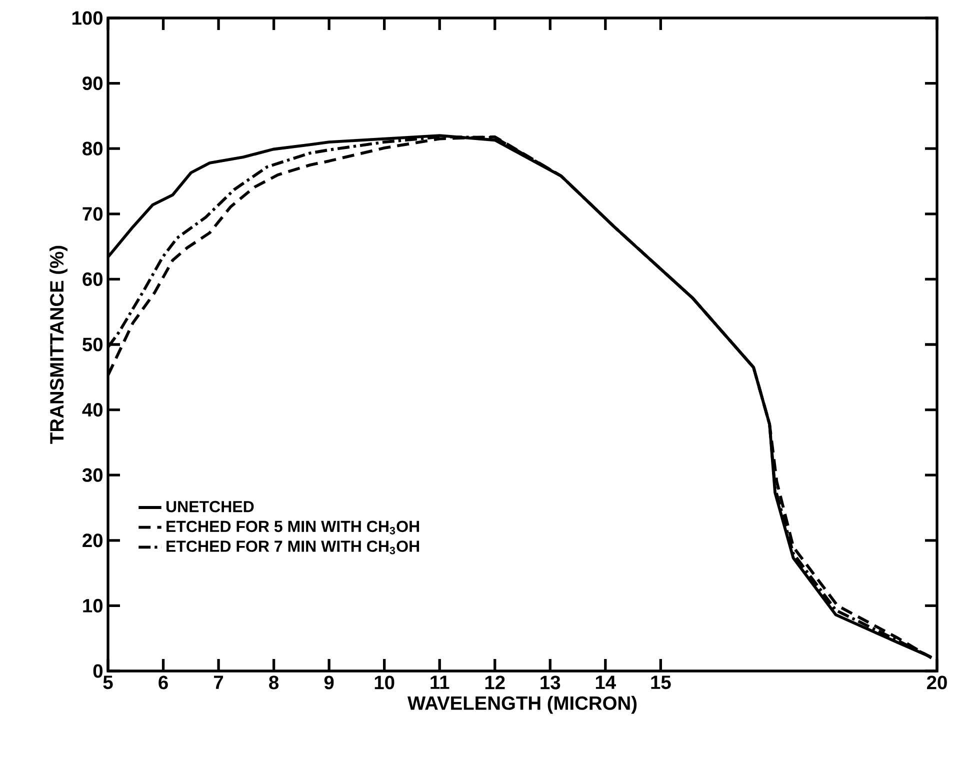  What do you see at coordinates (210, 506) in the screenshot?
I see `legend-label: UNETCHED` at bounding box center [210, 506].